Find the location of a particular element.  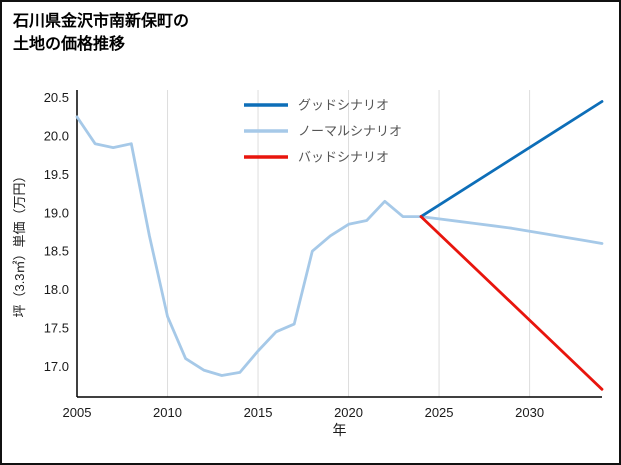

legend-label: ノーマルシナリオ is located at coordinates (350, 131).